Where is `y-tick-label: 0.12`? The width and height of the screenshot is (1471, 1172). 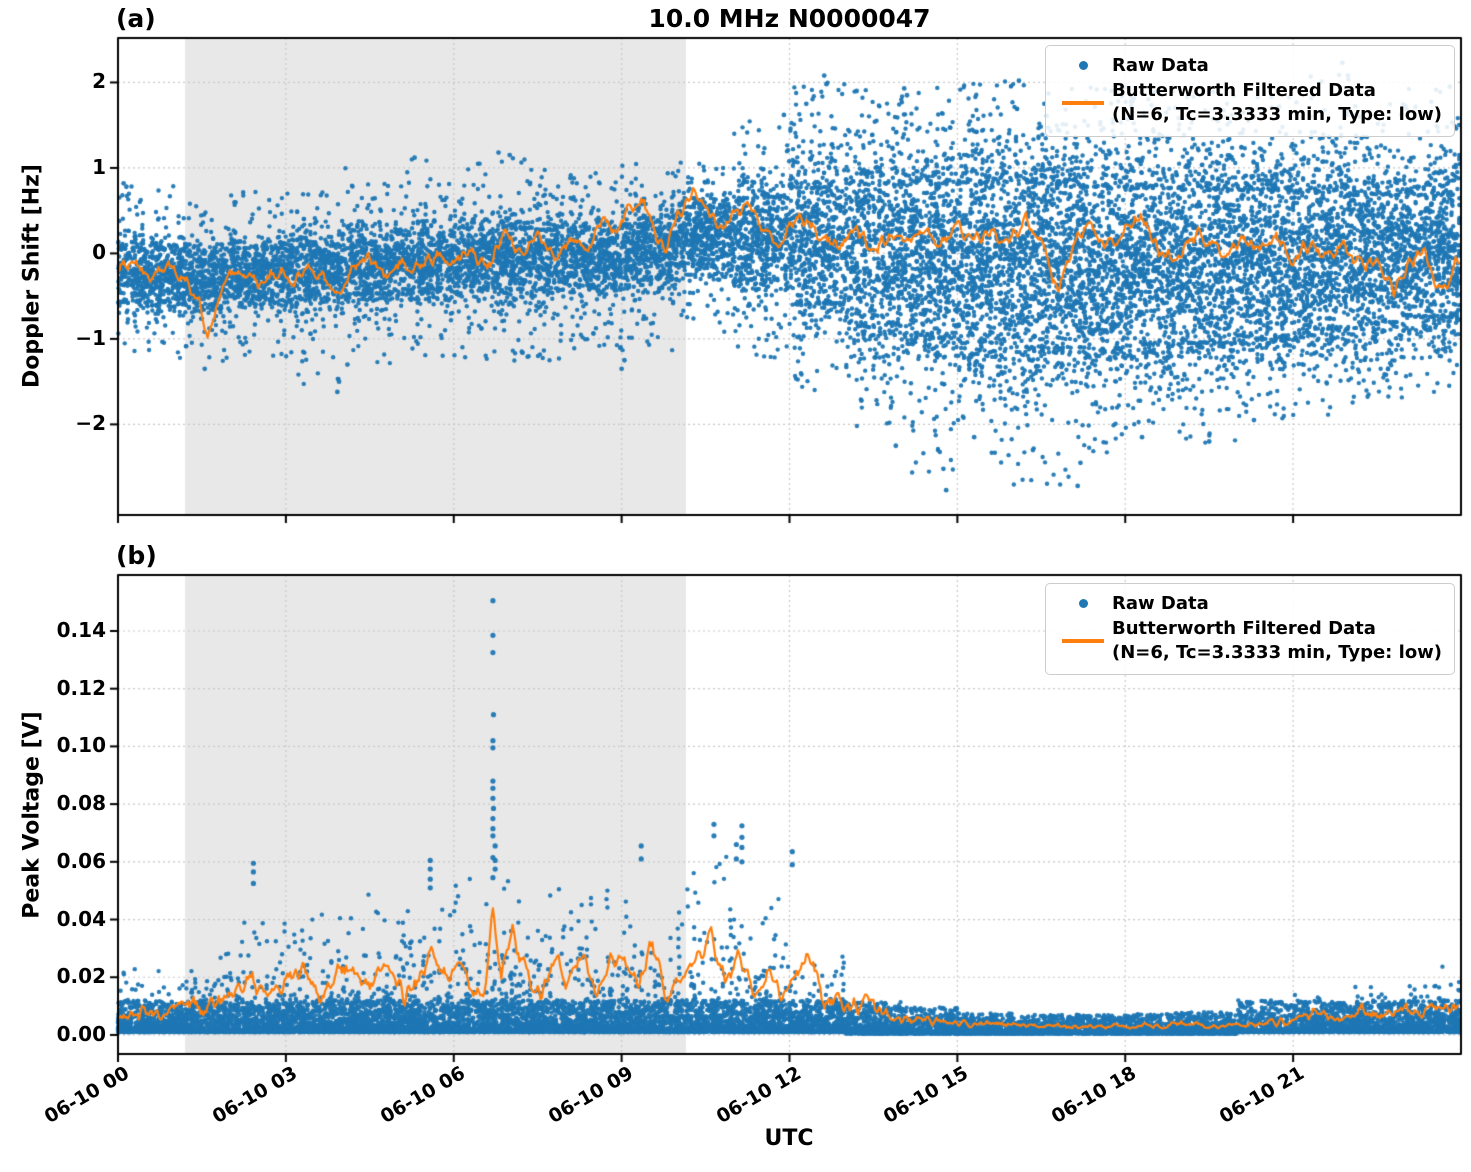 y-tick-label: 0.12 is located at coordinates (81, 687).